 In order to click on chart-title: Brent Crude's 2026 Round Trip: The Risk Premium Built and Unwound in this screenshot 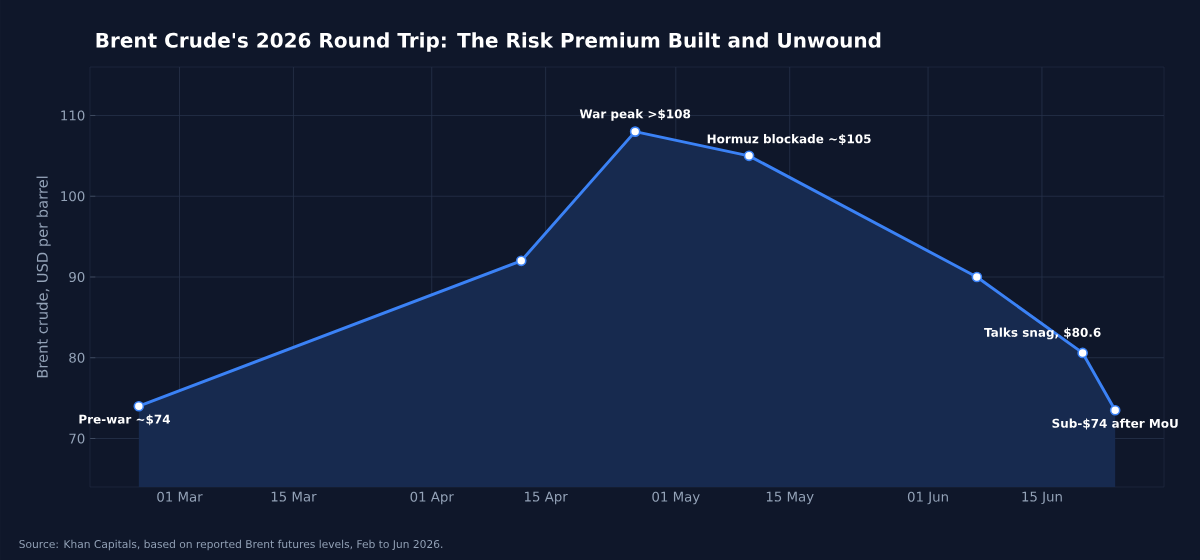, I will do `click(488, 42)`.